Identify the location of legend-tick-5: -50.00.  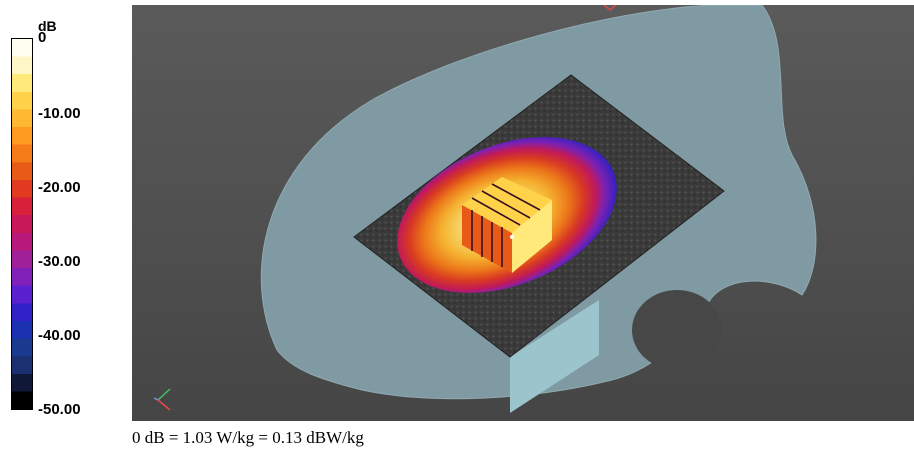
(59, 409).